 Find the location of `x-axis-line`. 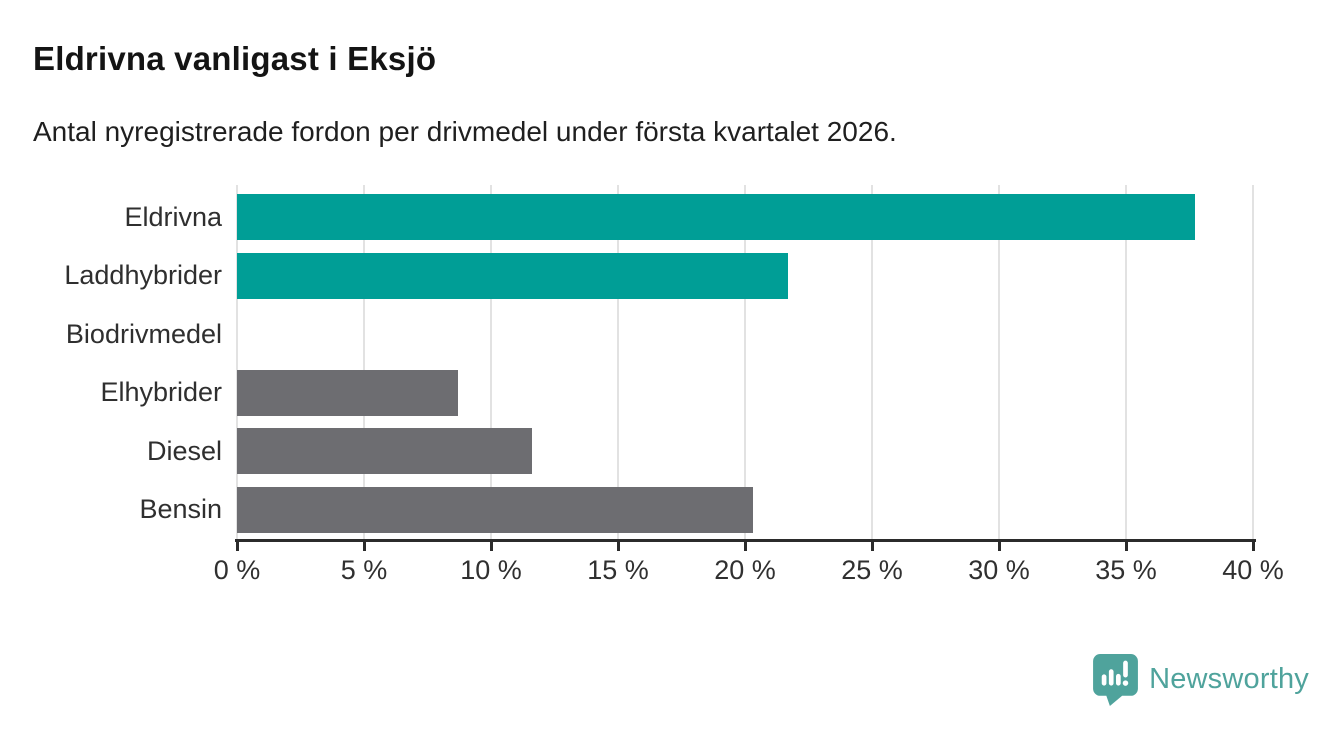

x-axis-line is located at coordinates (745, 540).